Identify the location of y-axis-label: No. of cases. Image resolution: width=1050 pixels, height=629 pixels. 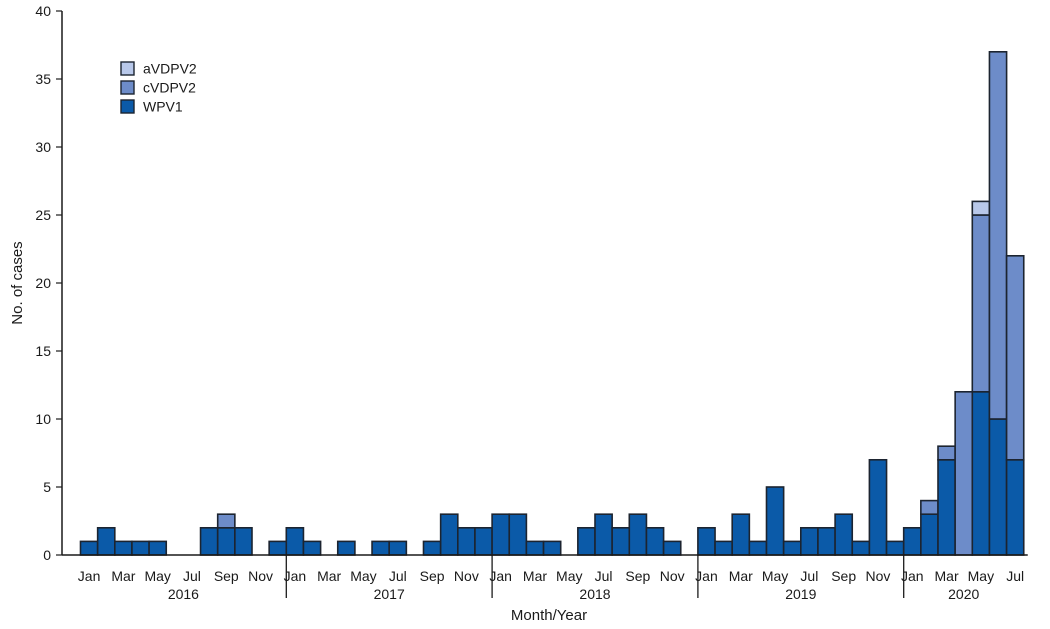
(17, 282).